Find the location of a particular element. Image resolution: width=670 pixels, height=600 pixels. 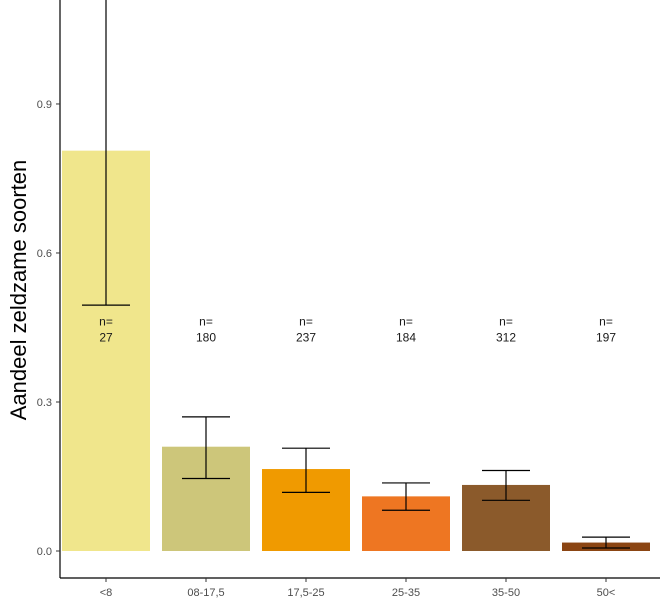

n-prefix-label-4: n= is located at coordinates (506, 321).